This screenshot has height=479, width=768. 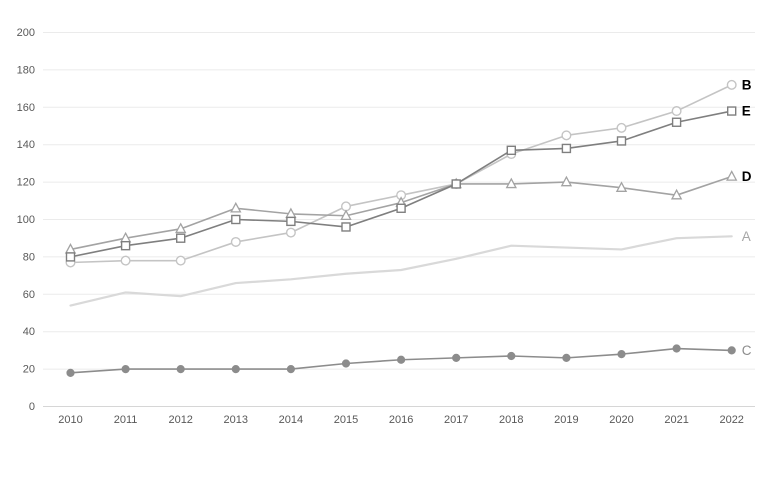 What do you see at coordinates (291, 420) in the screenshot?
I see `x-tick-label: 2014` at bounding box center [291, 420].